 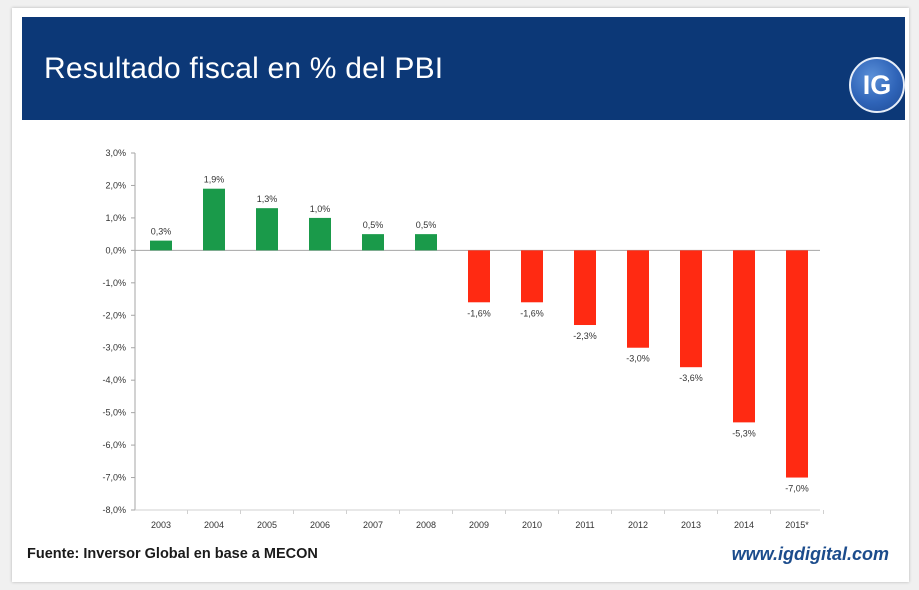 What do you see at coordinates (114, 413) in the screenshot?
I see `y-tick-label: -5,0%` at bounding box center [114, 413].